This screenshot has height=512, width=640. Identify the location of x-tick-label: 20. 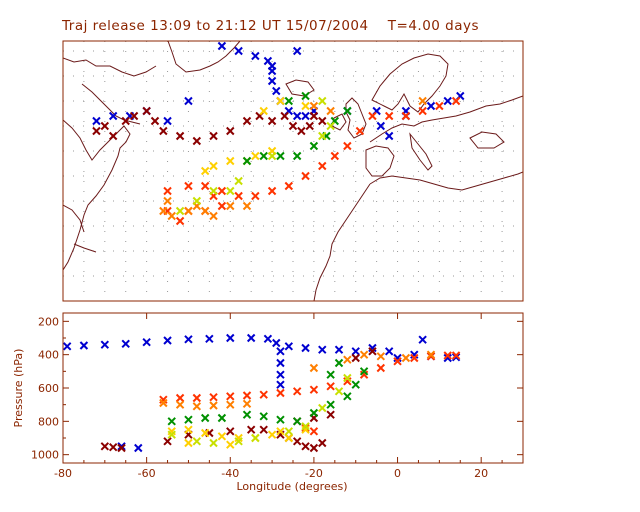
(481, 473).